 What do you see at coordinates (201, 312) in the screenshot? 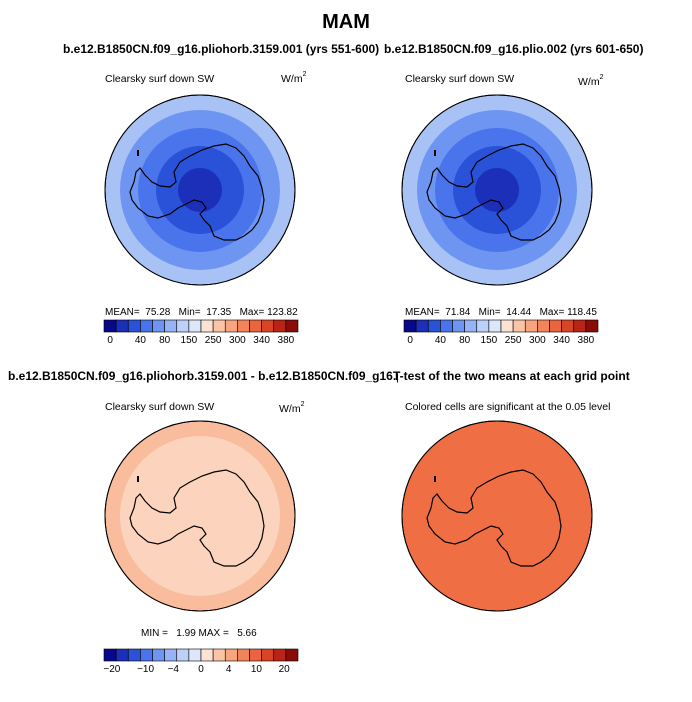
I see `panel-1-stats: MEAN= 75.28 Min= 17.35 Max= 123.82` at bounding box center [201, 312].